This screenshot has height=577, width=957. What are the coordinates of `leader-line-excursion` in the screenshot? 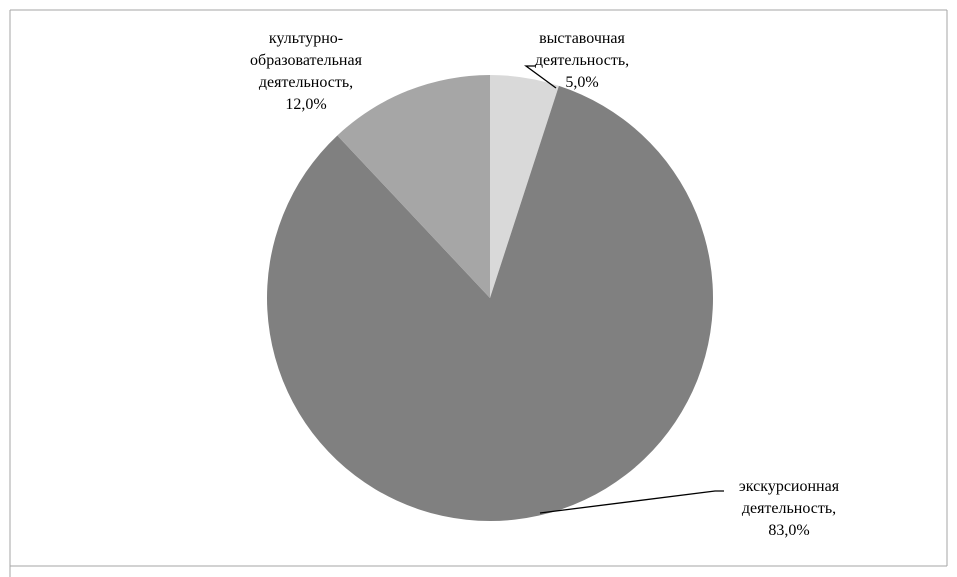 It's located at (631, 502).